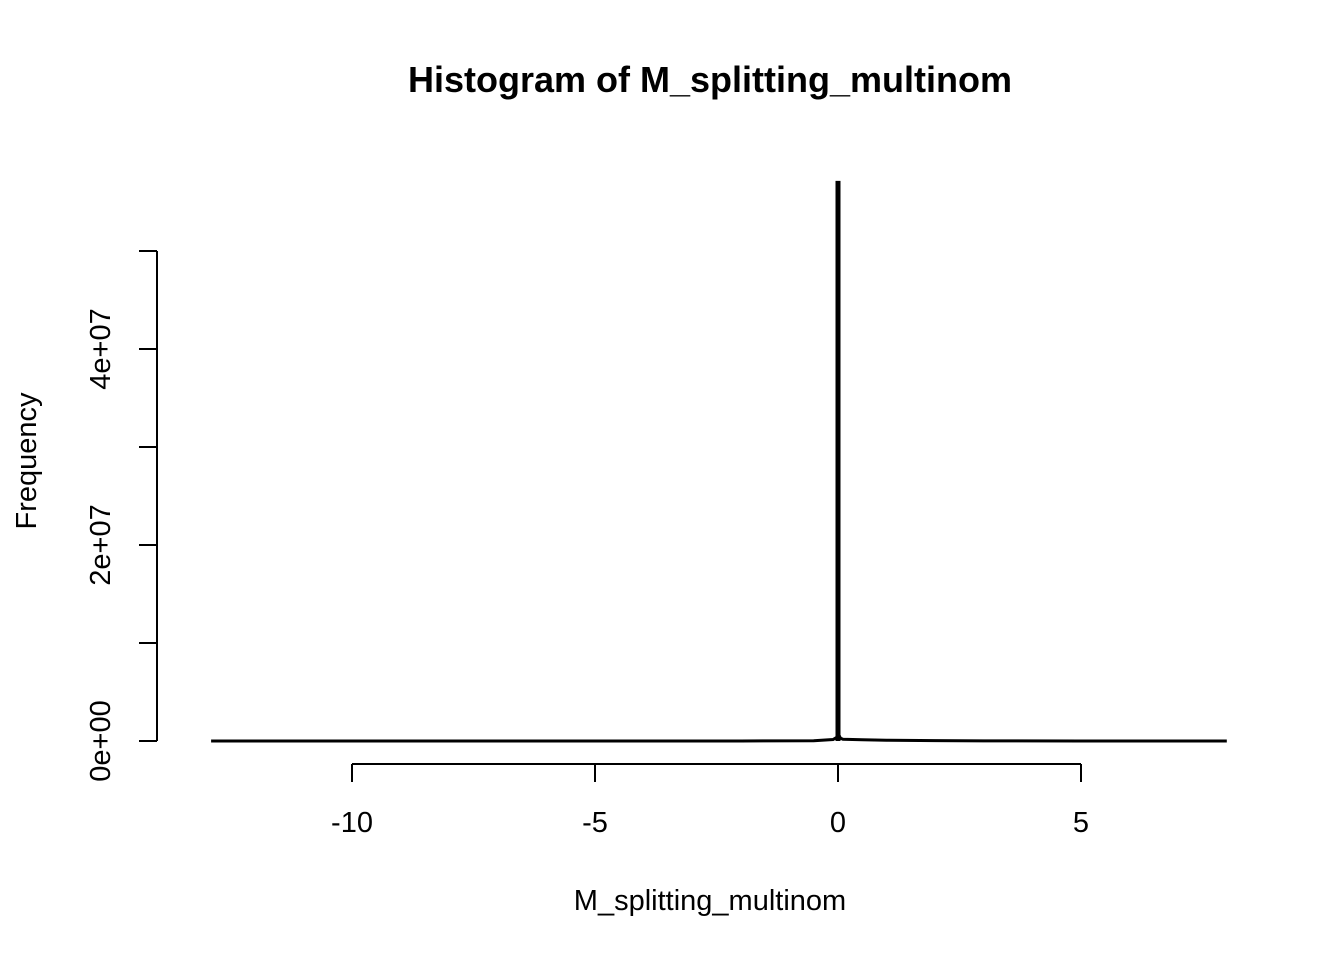 This screenshot has height=960, width=1344. Describe the element at coordinates (352, 823) in the screenshot. I see `x-tick-label: -10` at that location.